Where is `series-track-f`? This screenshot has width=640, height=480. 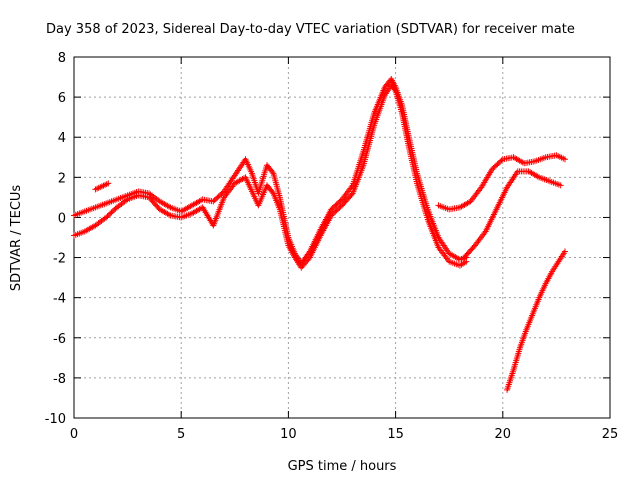 series-track-f is located at coordinates (102, 186).